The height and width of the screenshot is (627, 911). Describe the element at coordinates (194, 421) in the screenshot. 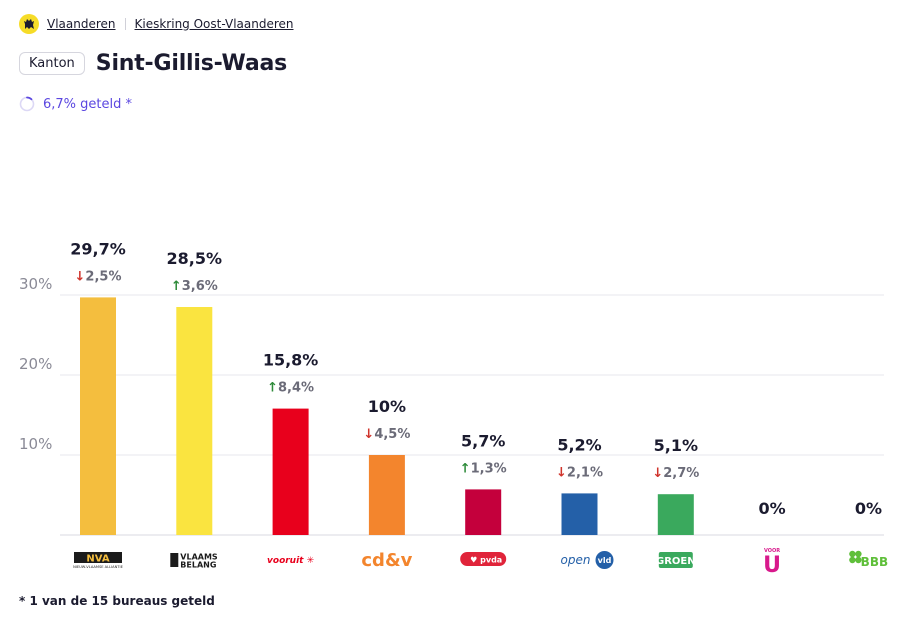

I see `bar-vlaams-belang` at that location.